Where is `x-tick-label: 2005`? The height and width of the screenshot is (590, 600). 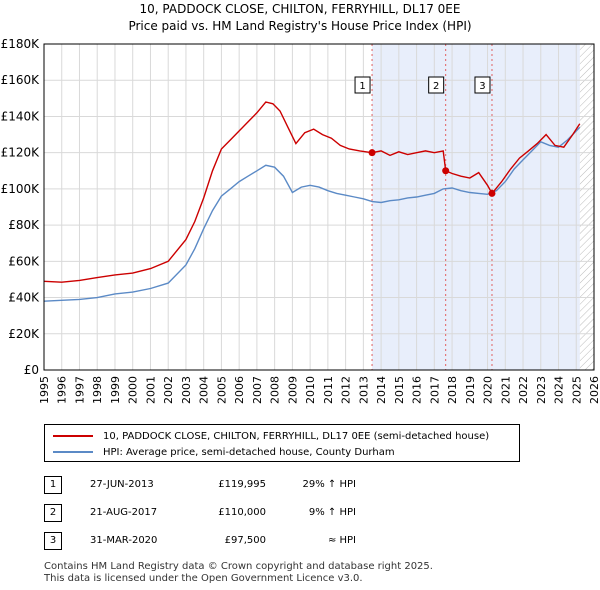 x-tick-label: 2005 is located at coordinates (221, 390).